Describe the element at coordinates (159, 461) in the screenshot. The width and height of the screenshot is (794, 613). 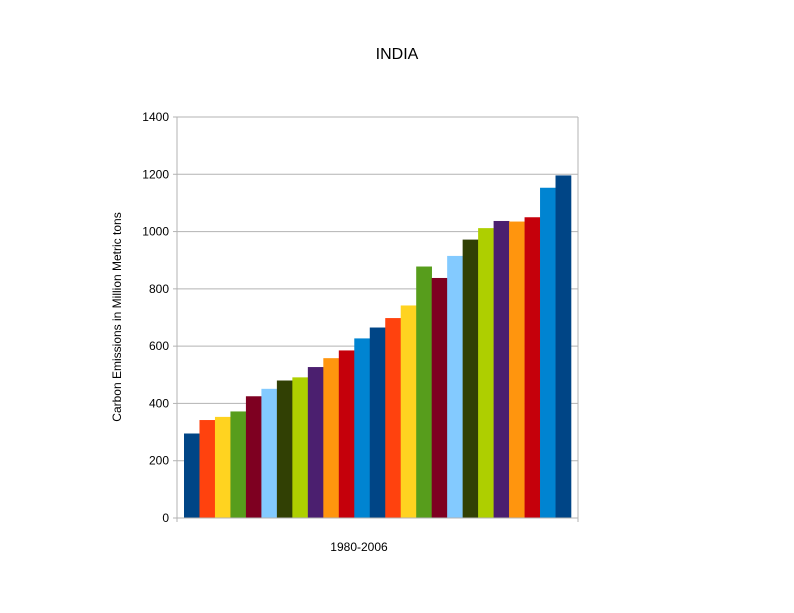
I see `y-tick-label: 200` at that location.